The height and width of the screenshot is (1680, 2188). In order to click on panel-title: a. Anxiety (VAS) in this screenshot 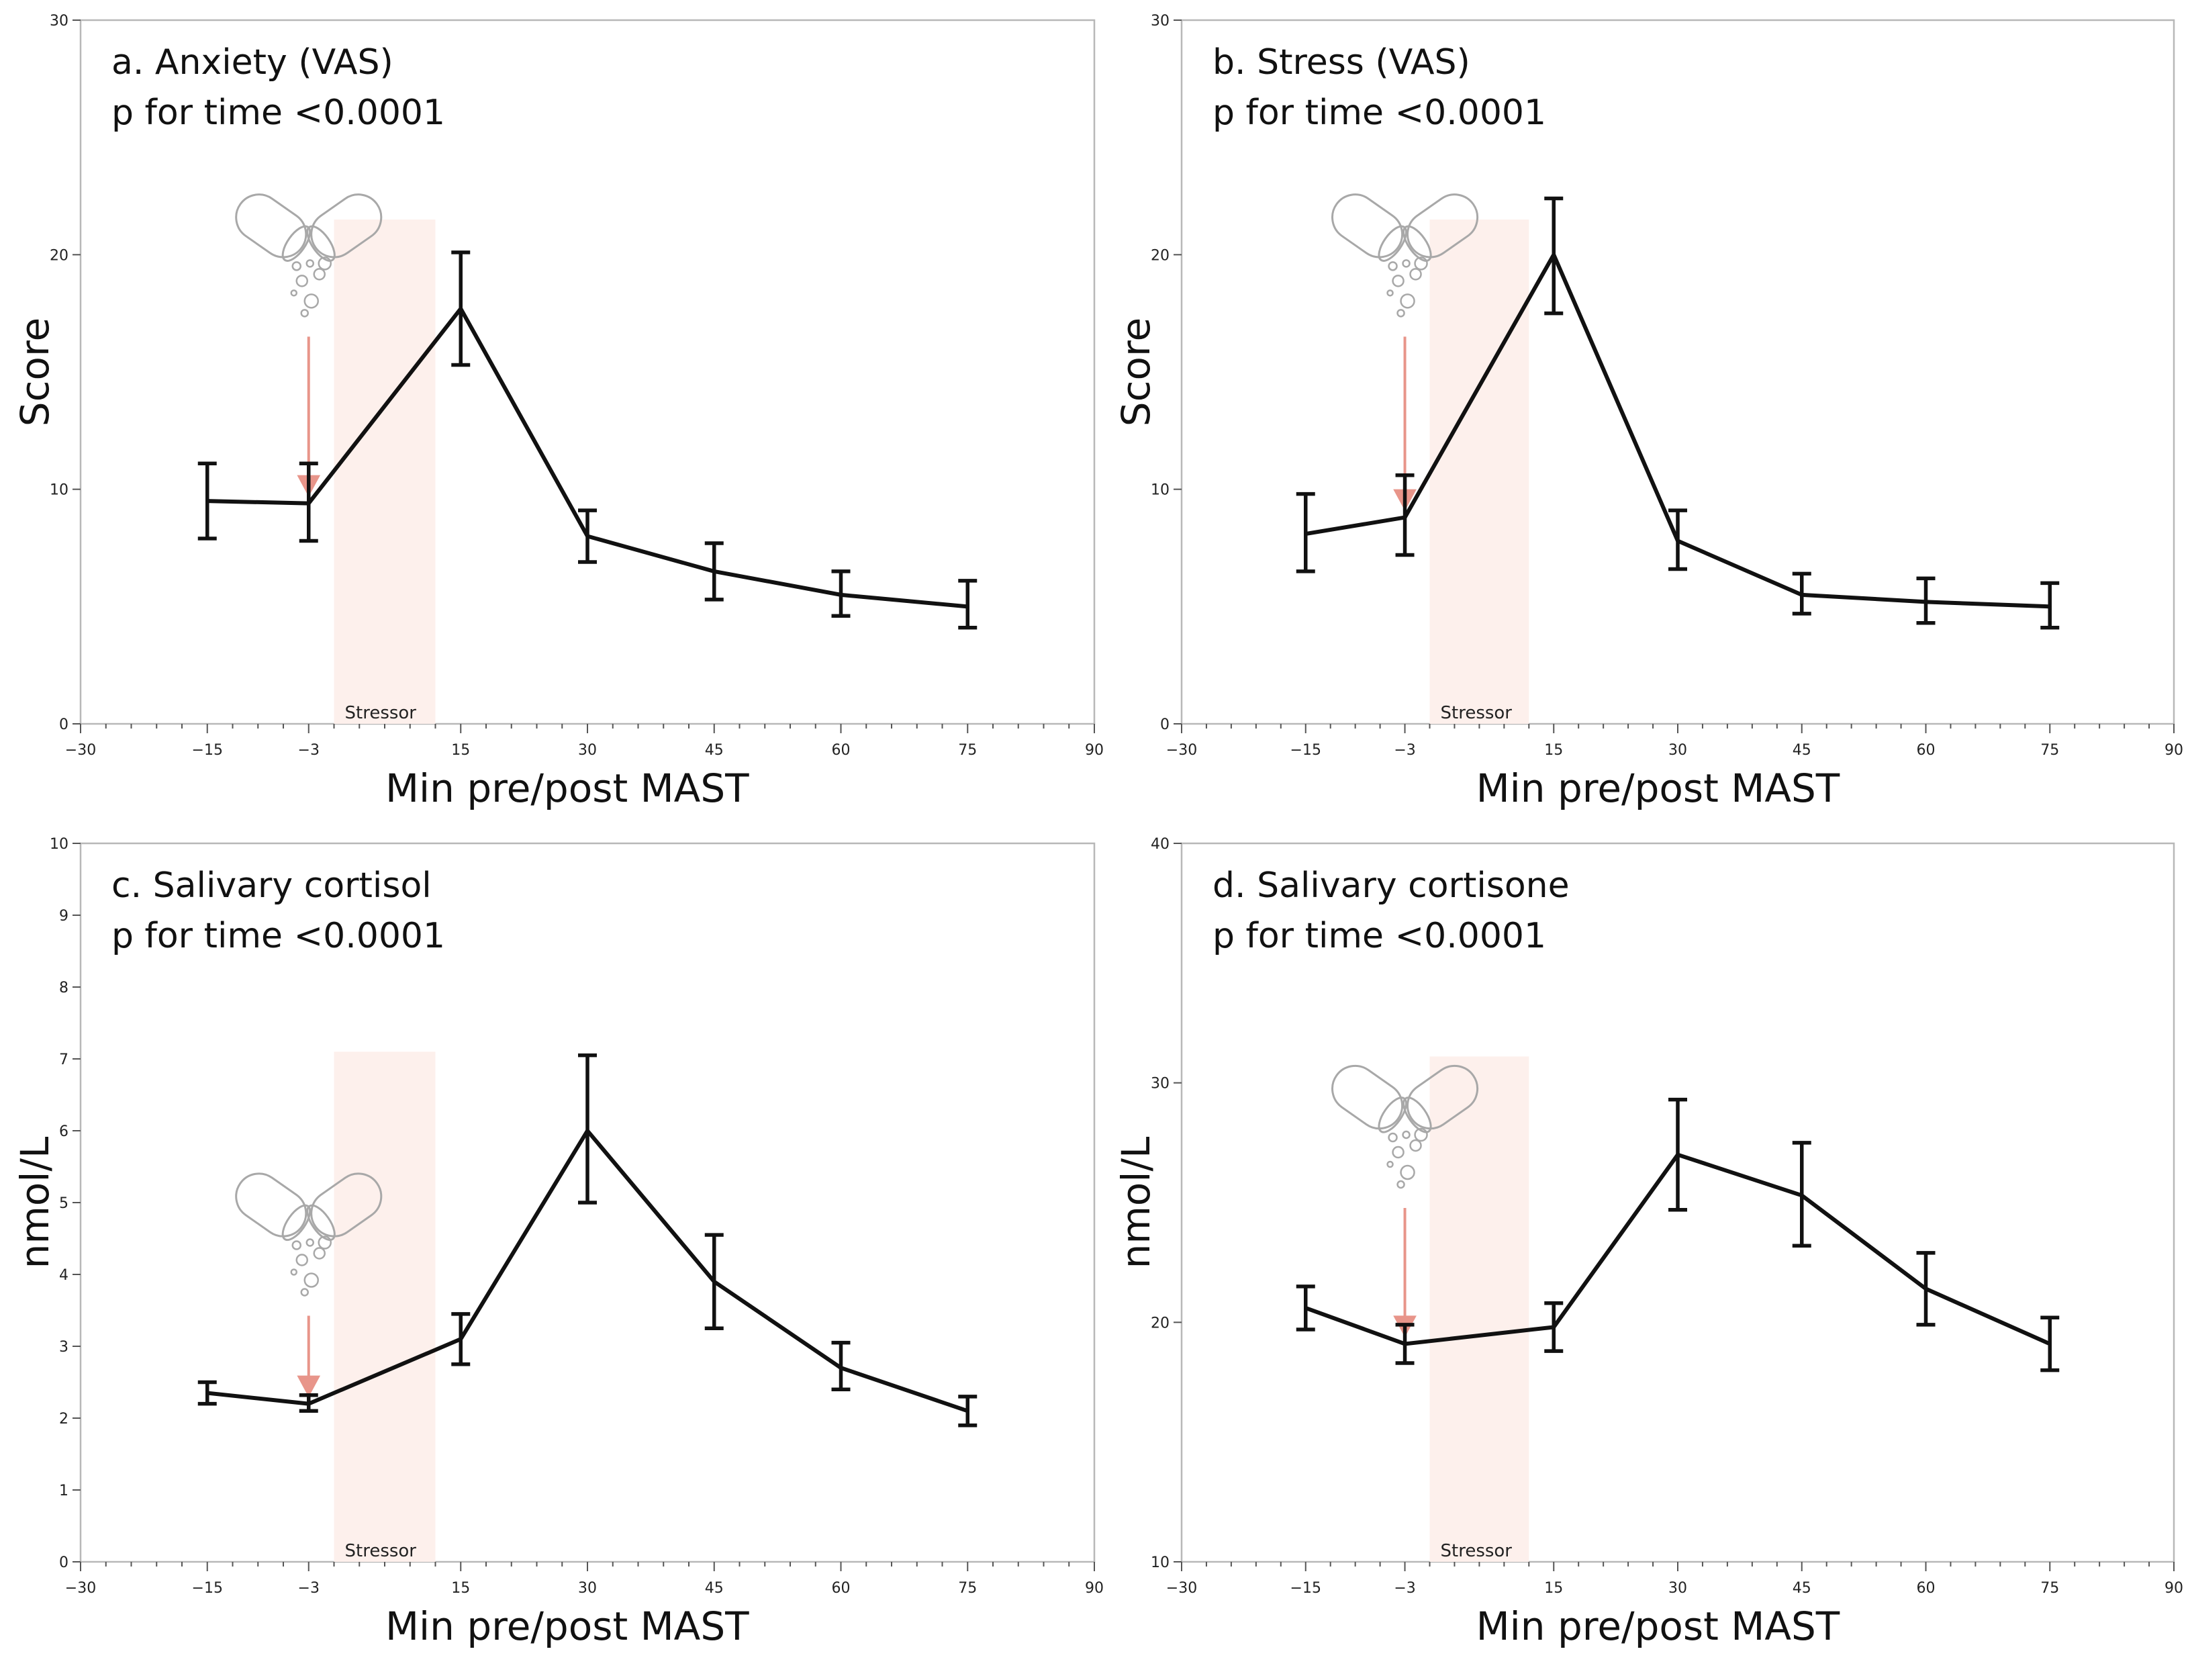, I will do `click(252, 62)`.